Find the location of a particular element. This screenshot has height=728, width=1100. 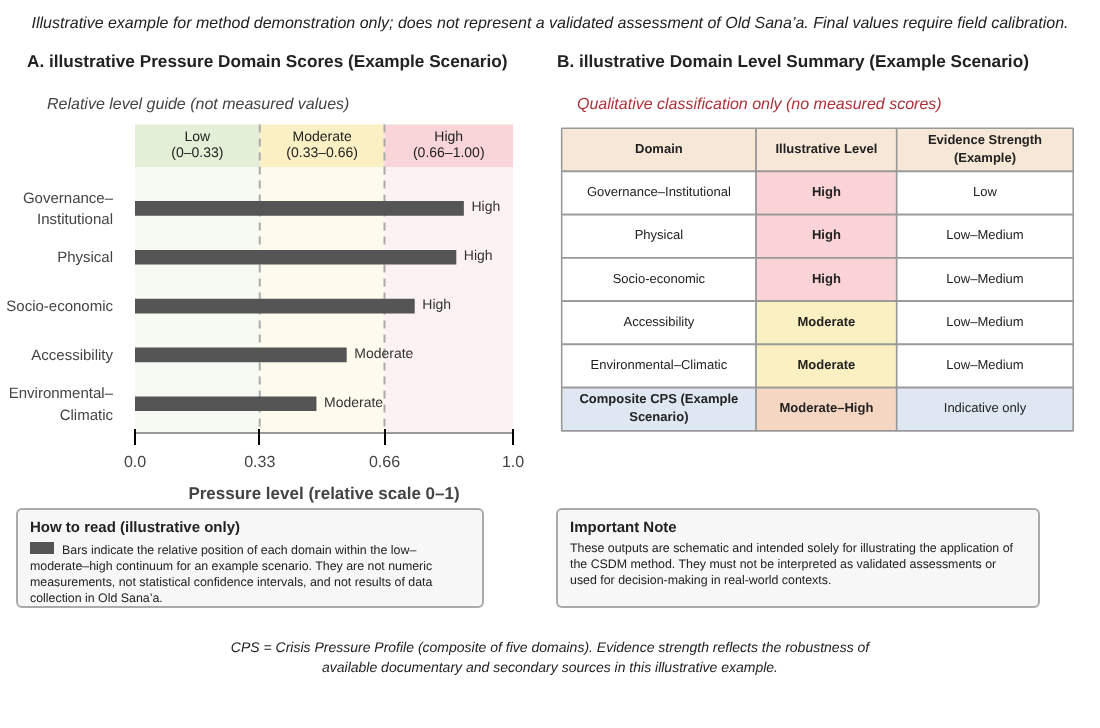

x-tick-label: 0.66 is located at coordinates (385, 462).